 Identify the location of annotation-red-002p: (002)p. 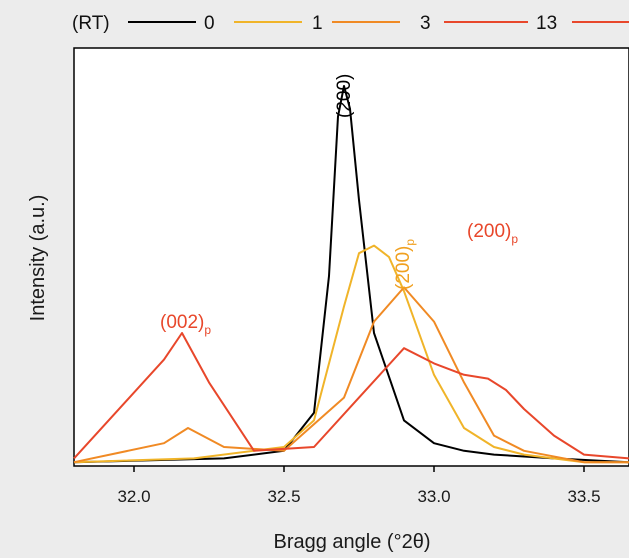
(185, 324).